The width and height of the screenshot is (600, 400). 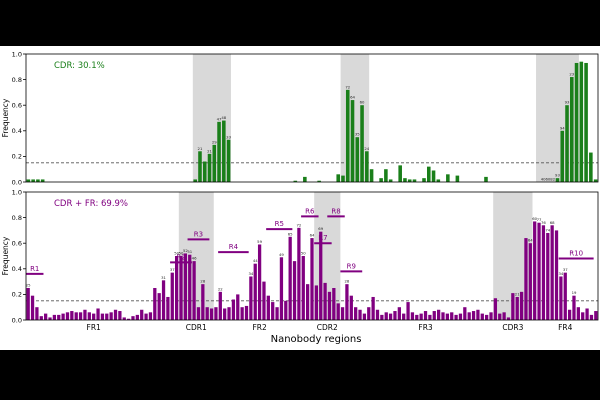 I want to click on bar-value-label: 34, so click(x=250, y=273).